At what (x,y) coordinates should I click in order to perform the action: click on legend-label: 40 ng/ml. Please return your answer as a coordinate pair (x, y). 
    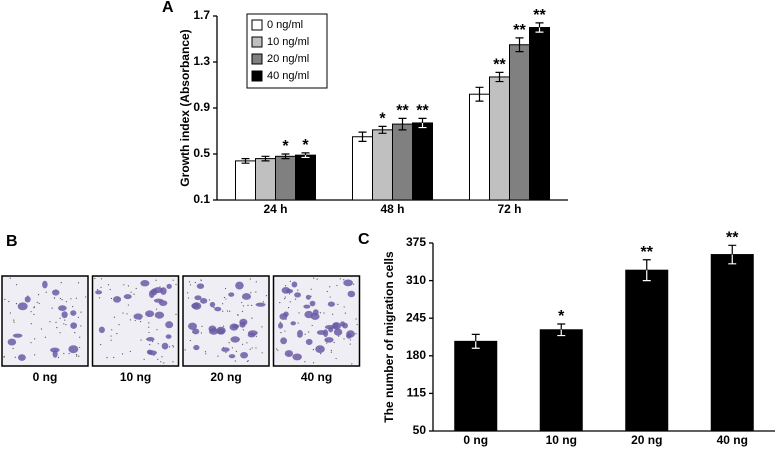
    Looking at the image, I should click on (288, 76).